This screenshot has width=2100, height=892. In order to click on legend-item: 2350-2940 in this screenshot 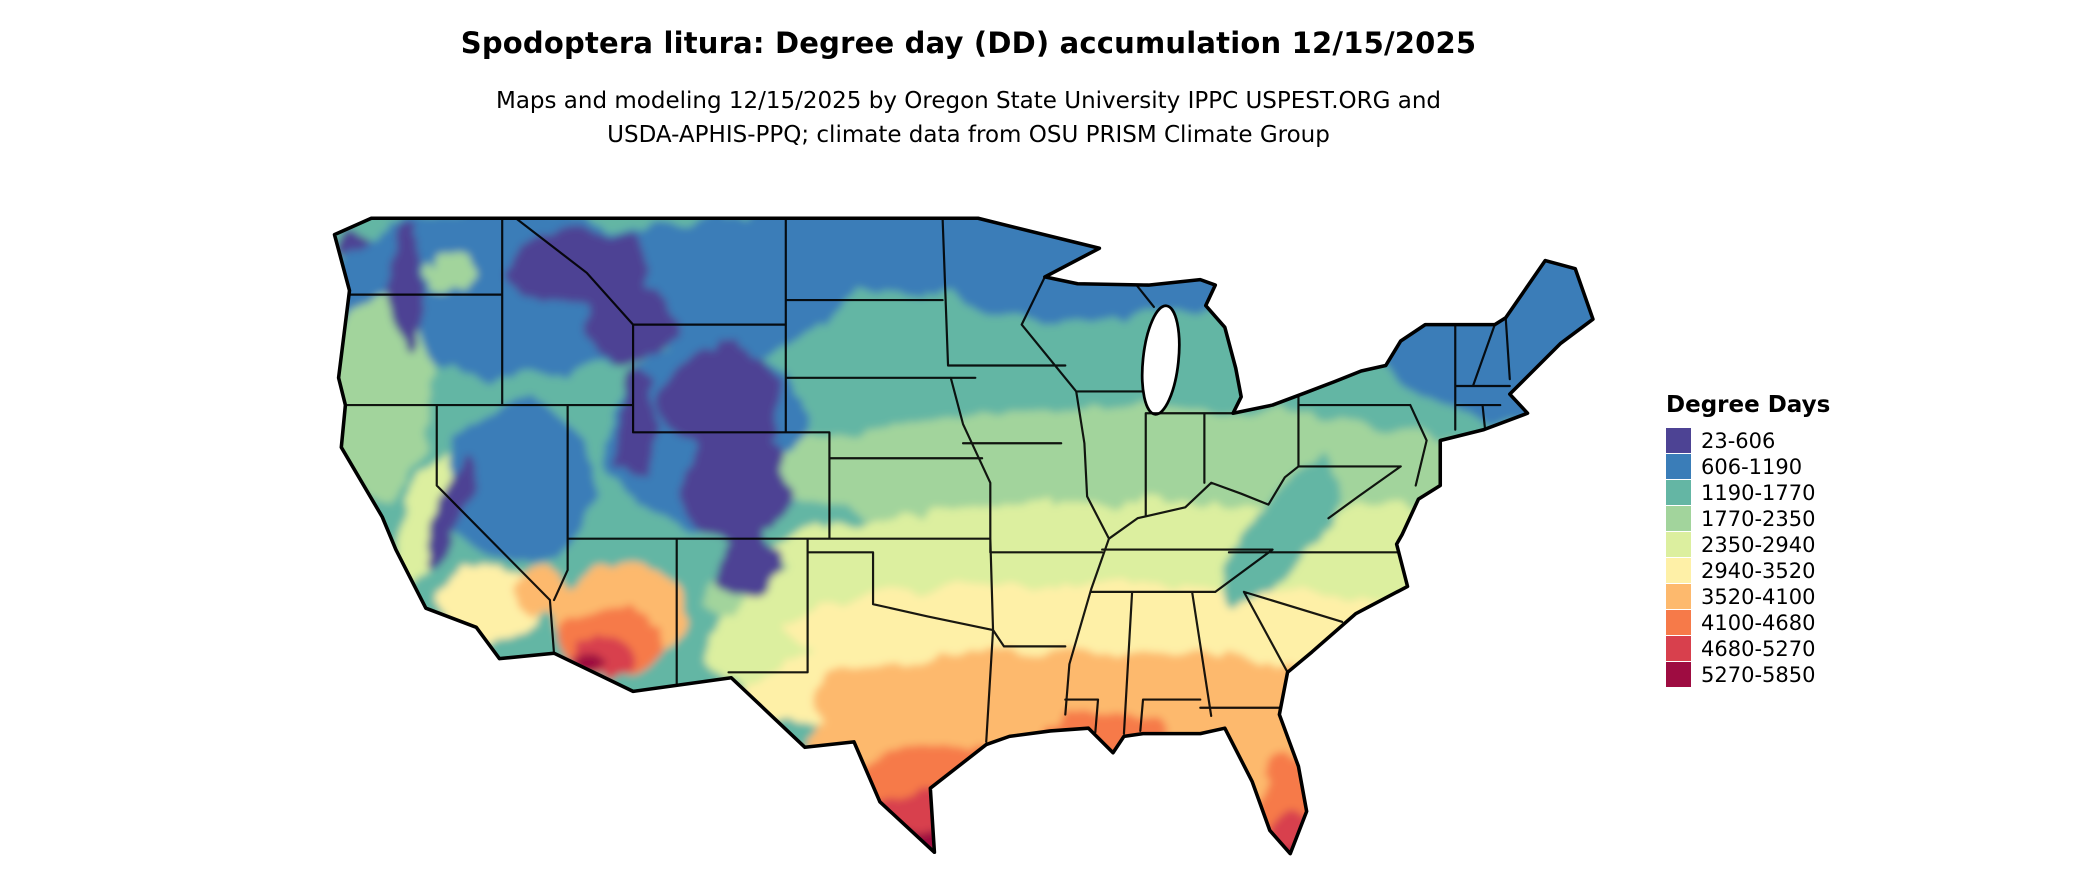, I will do `click(1748, 544)`.